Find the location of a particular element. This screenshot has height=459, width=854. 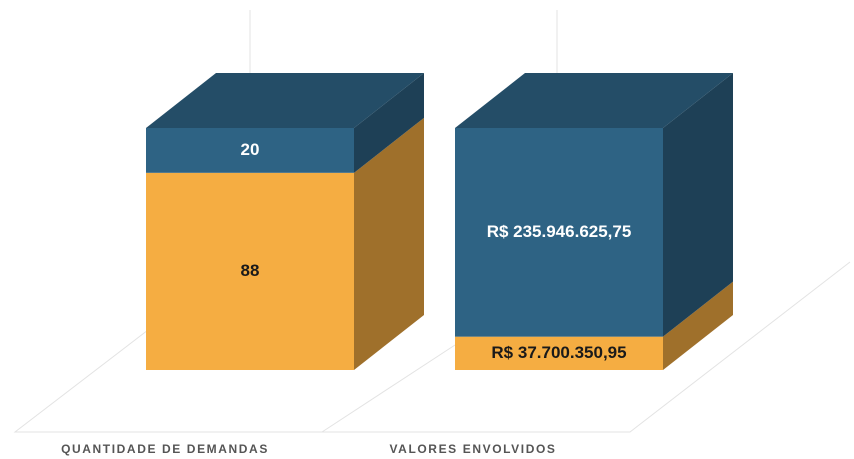

value-label: 20 is located at coordinates (250, 149).